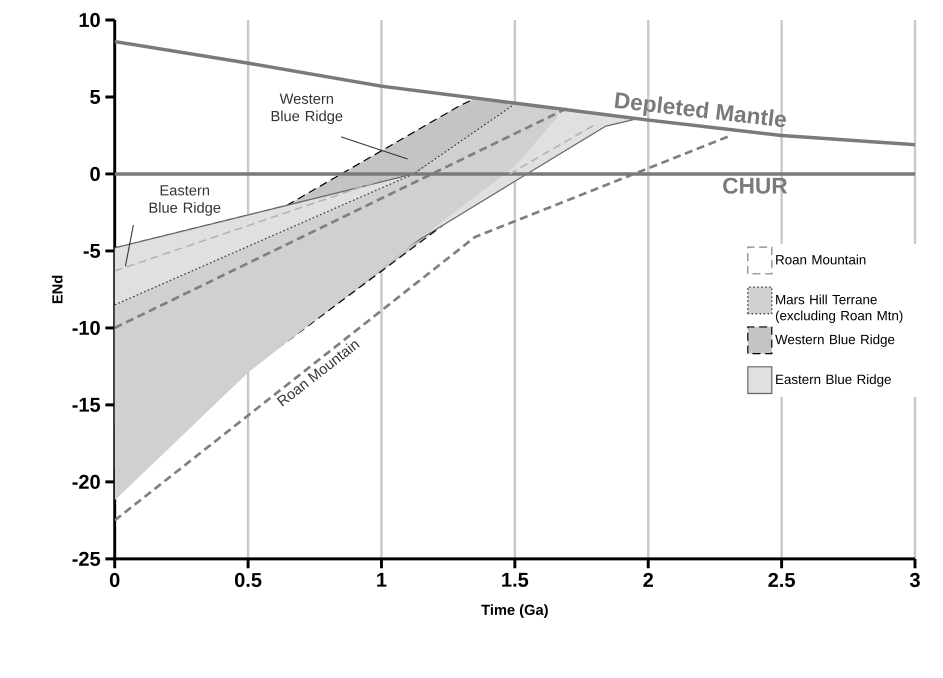 This screenshot has width=943, height=678. Describe the element at coordinates (755, 186) in the screenshot. I see `series-label: CHUR` at that location.